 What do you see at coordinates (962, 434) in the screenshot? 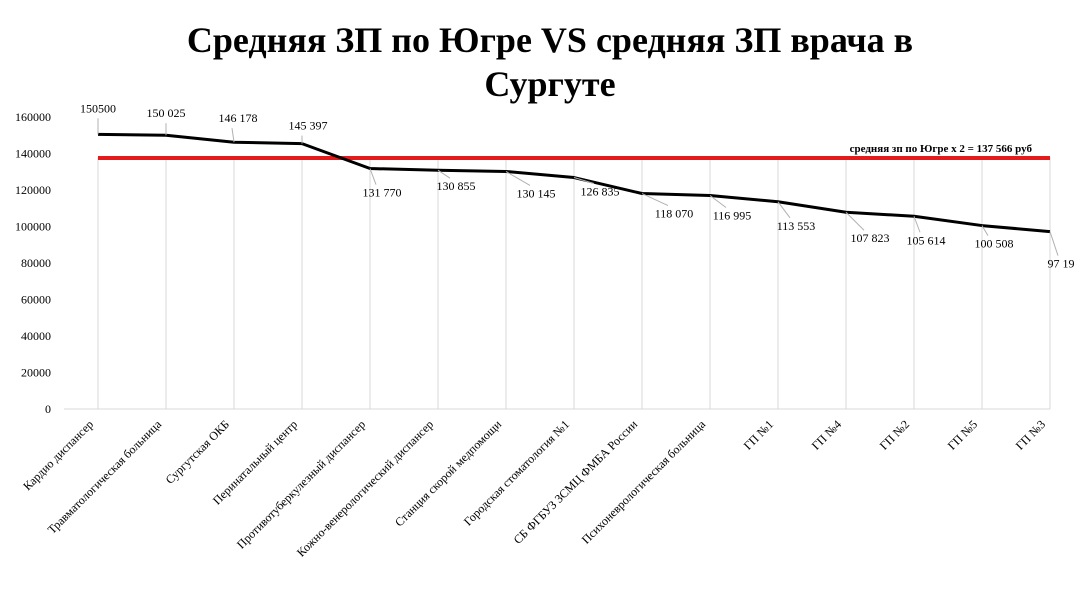
I see `x-tick-label: ГП №5` at bounding box center [962, 434].